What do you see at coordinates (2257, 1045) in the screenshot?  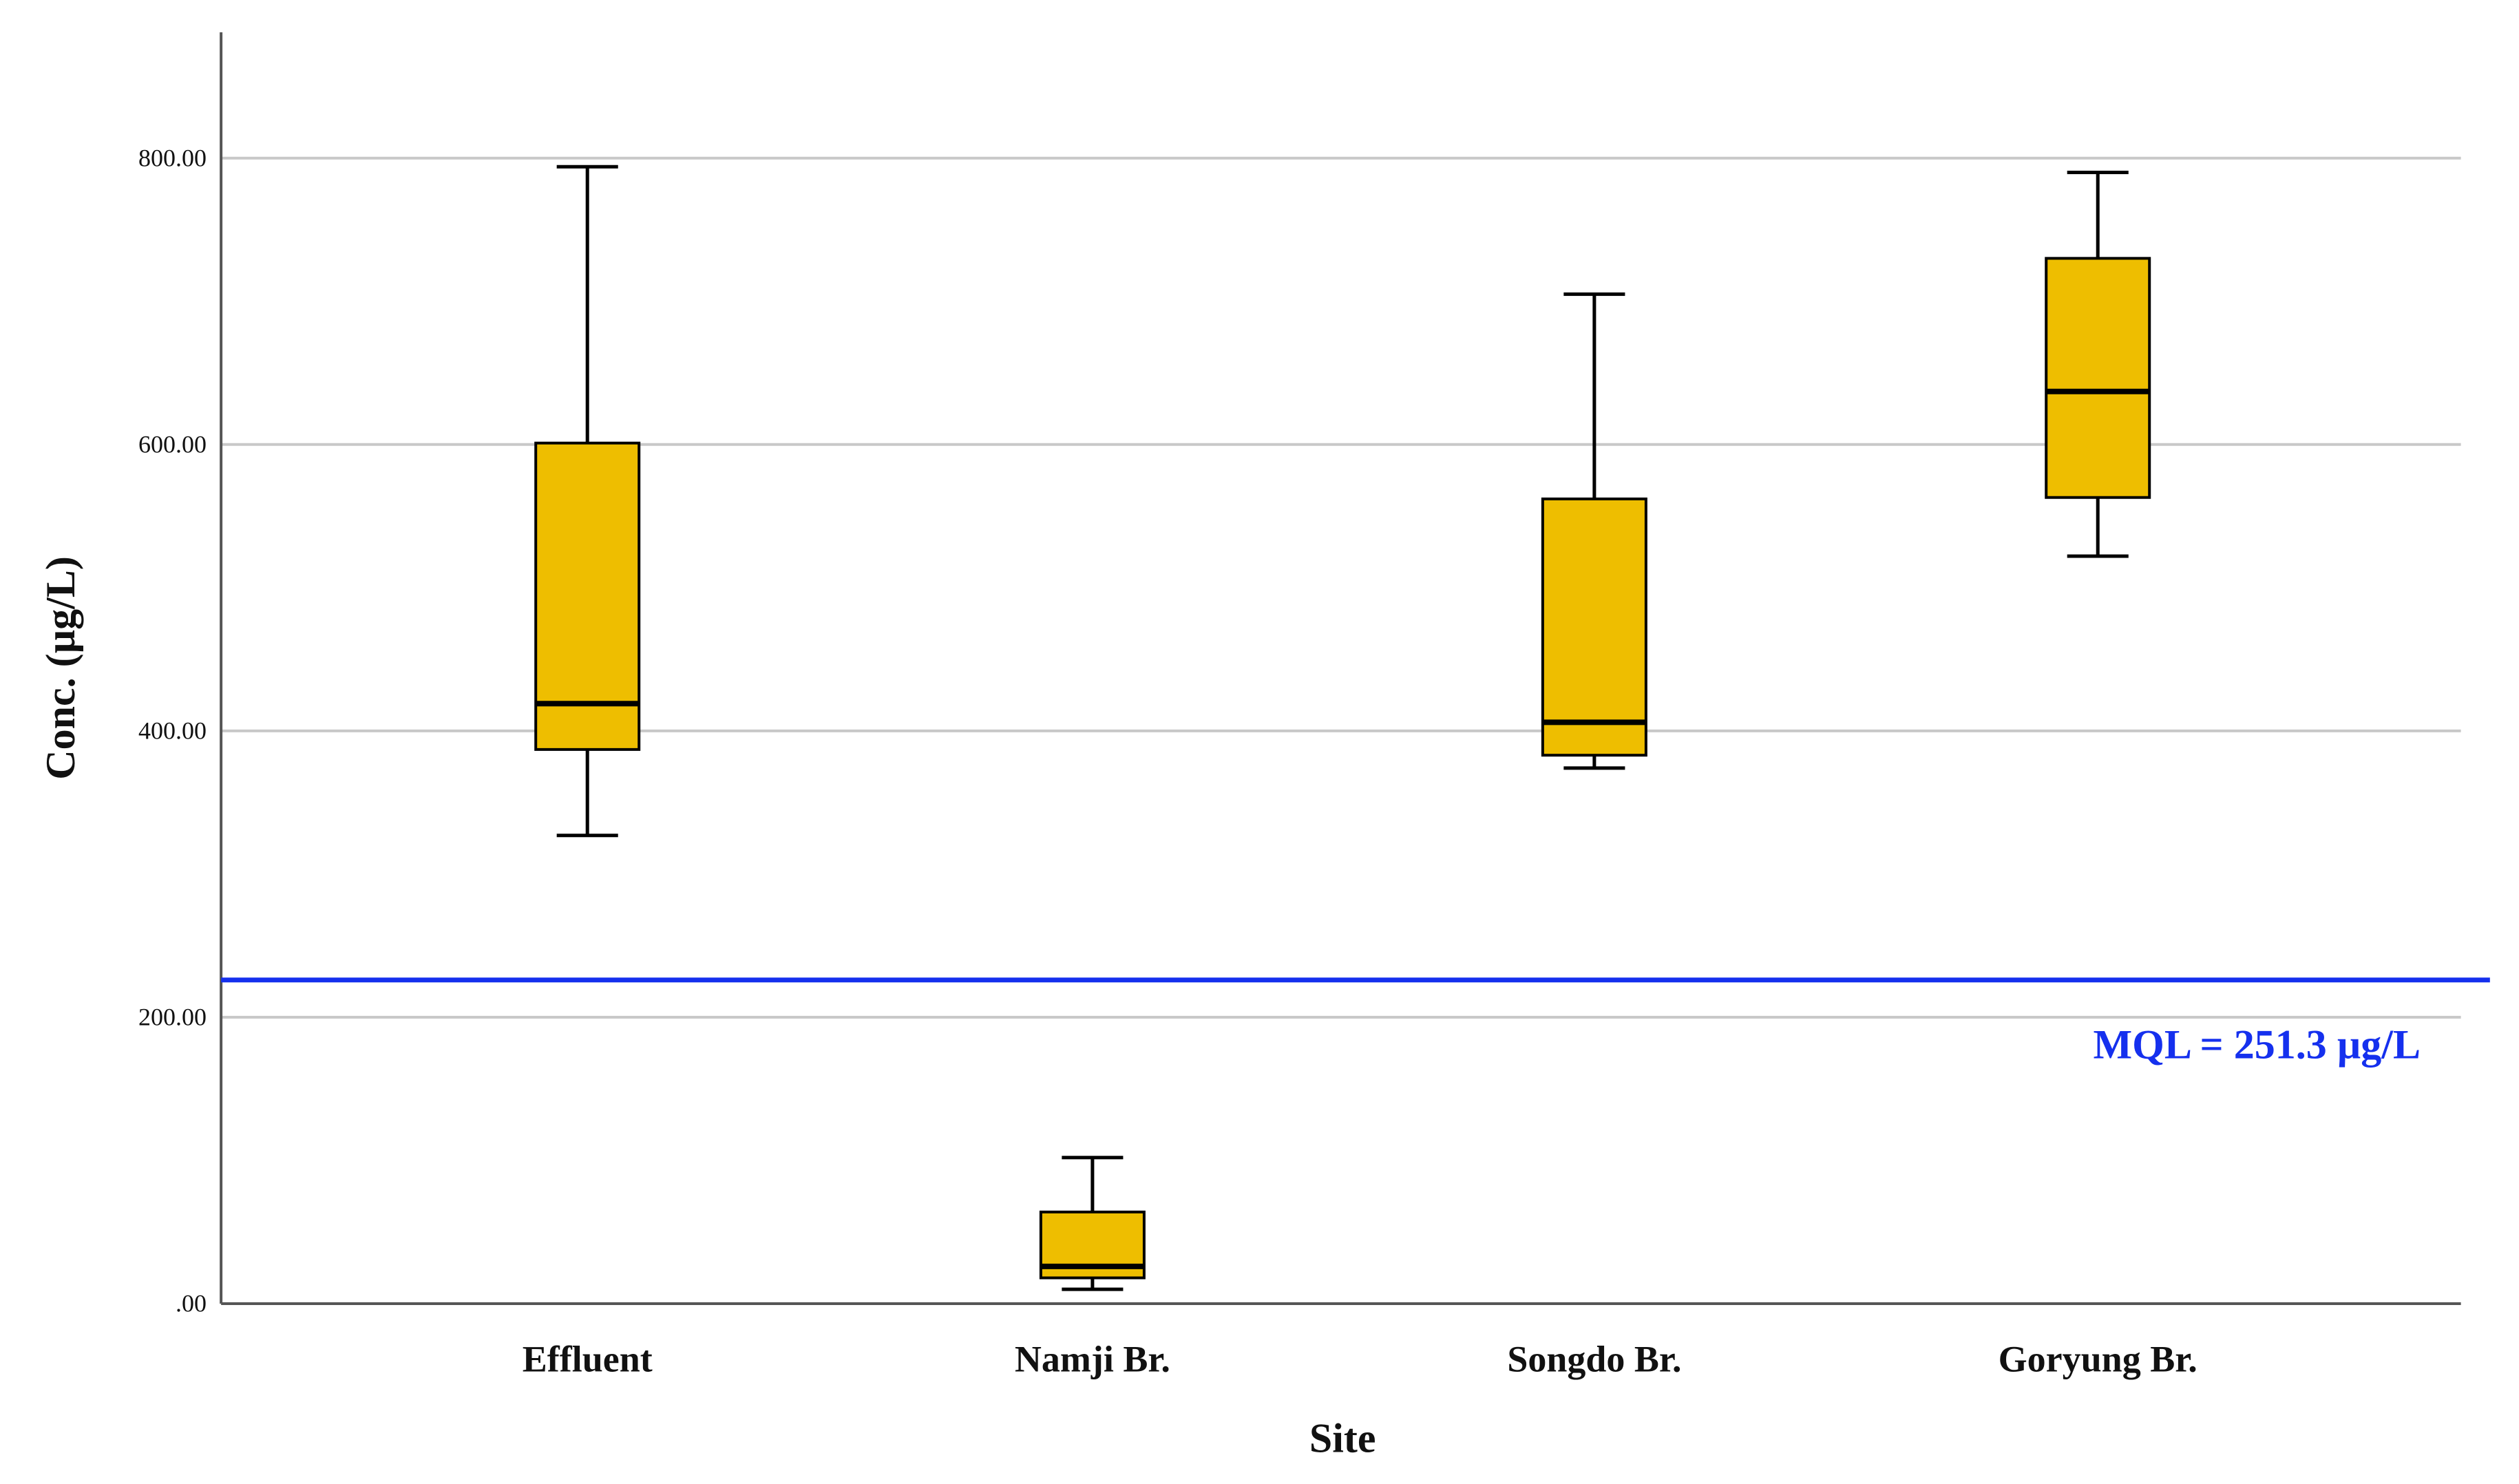 I see `mql-reference-label: MQL = 251.3 µg/L` at bounding box center [2257, 1045].